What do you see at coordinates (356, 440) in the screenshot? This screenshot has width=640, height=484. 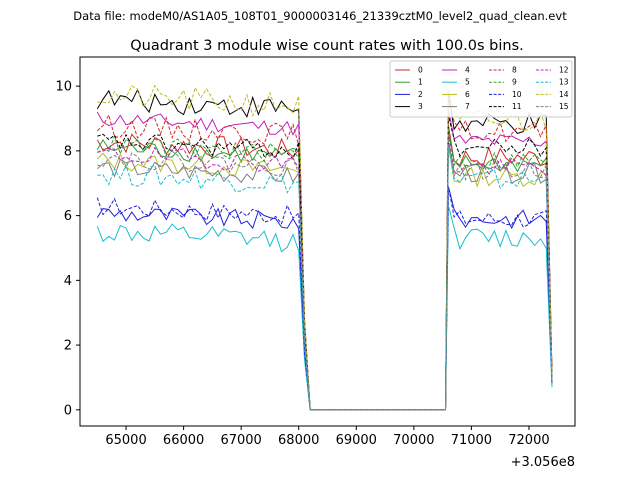 I see `x-tick-label: 69000` at bounding box center [356, 440].